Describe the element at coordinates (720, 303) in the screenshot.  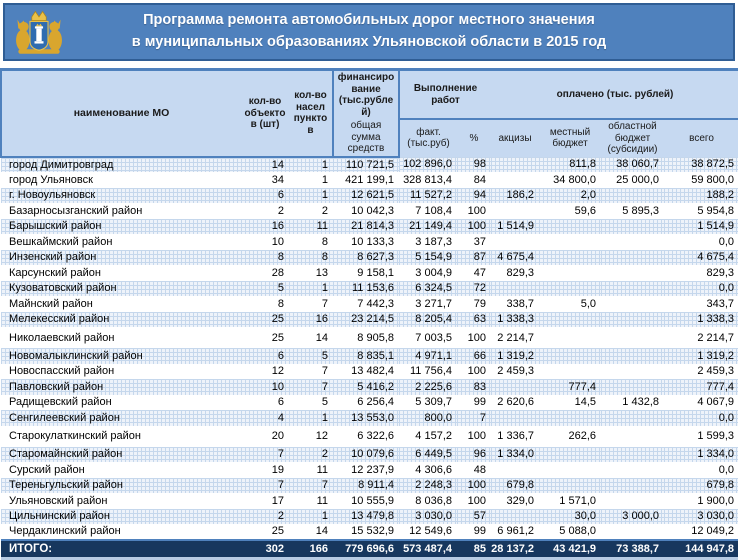
I see `cell-value: 343,7` at that location.